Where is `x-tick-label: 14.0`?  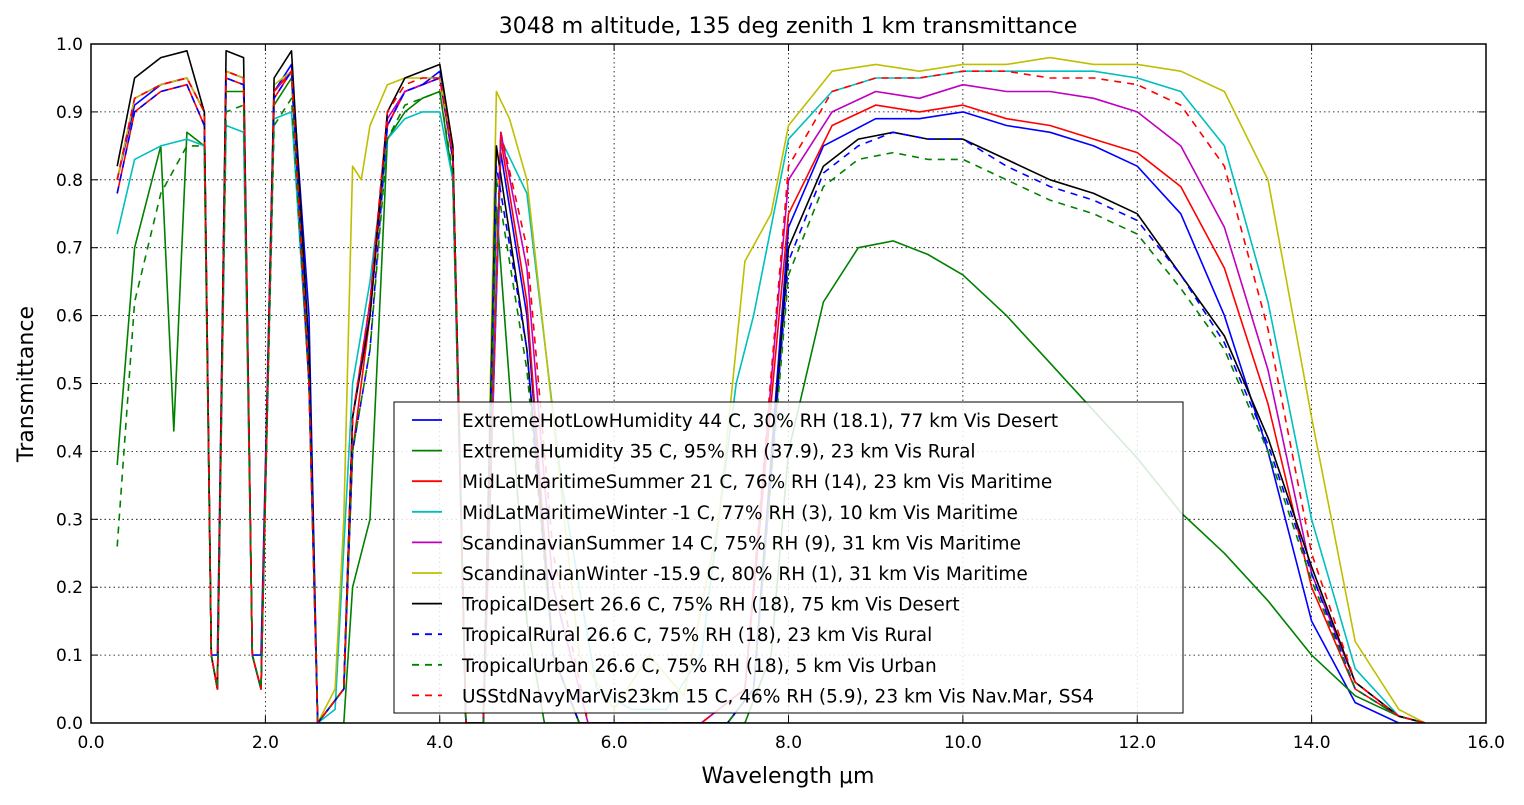 x-tick-label: 14.0 is located at coordinates (1312, 743).